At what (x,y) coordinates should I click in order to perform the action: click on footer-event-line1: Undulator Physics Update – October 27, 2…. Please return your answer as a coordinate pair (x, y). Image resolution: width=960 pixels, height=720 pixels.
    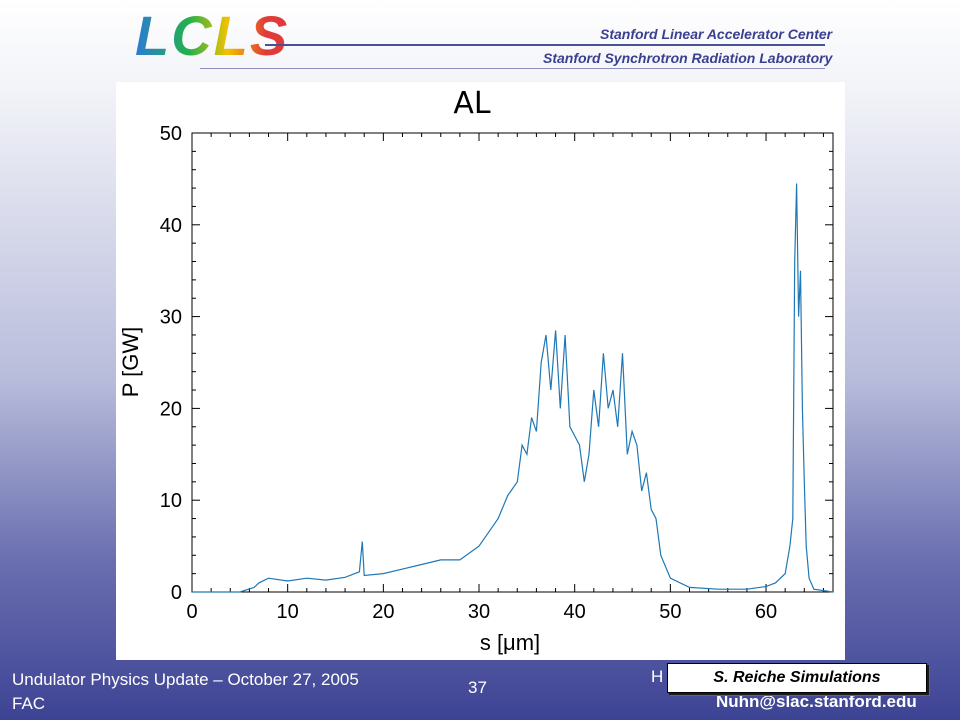
    Looking at the image, I should click on (185, 679).